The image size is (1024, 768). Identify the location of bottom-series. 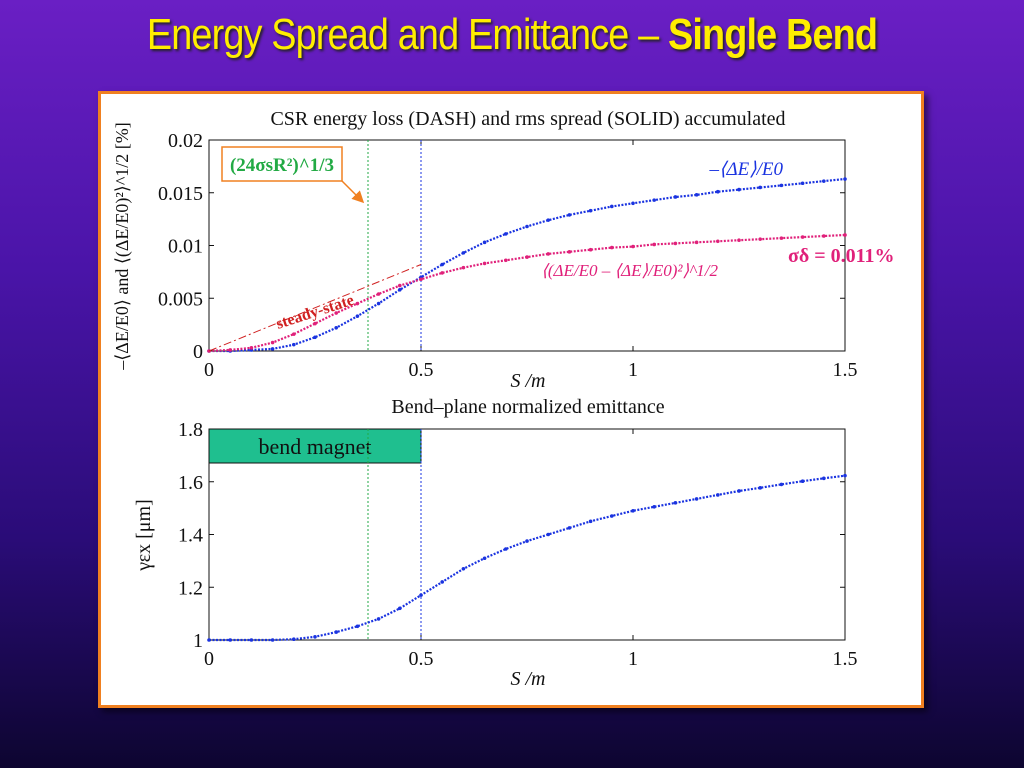
(527, 557).